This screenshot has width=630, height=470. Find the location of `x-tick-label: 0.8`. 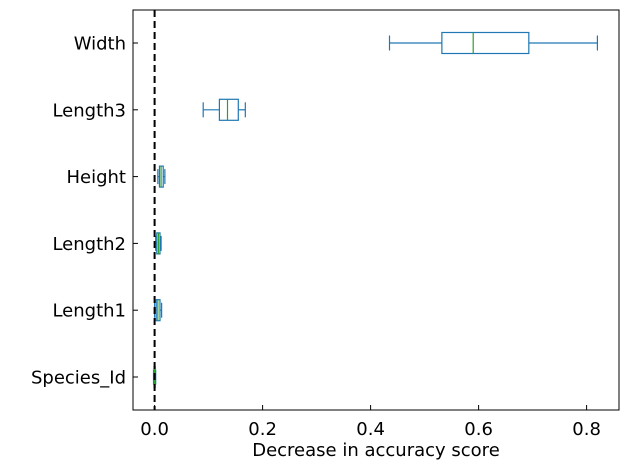

x-tick-label: 0.8 is located at coordinates (586, 429).